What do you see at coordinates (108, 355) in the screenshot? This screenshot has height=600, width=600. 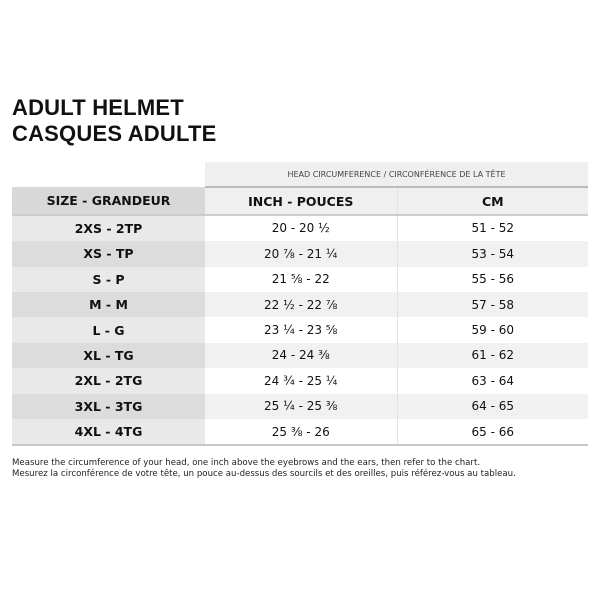 I see `cell-size: XL - TG` at bounding box center [108, 355].